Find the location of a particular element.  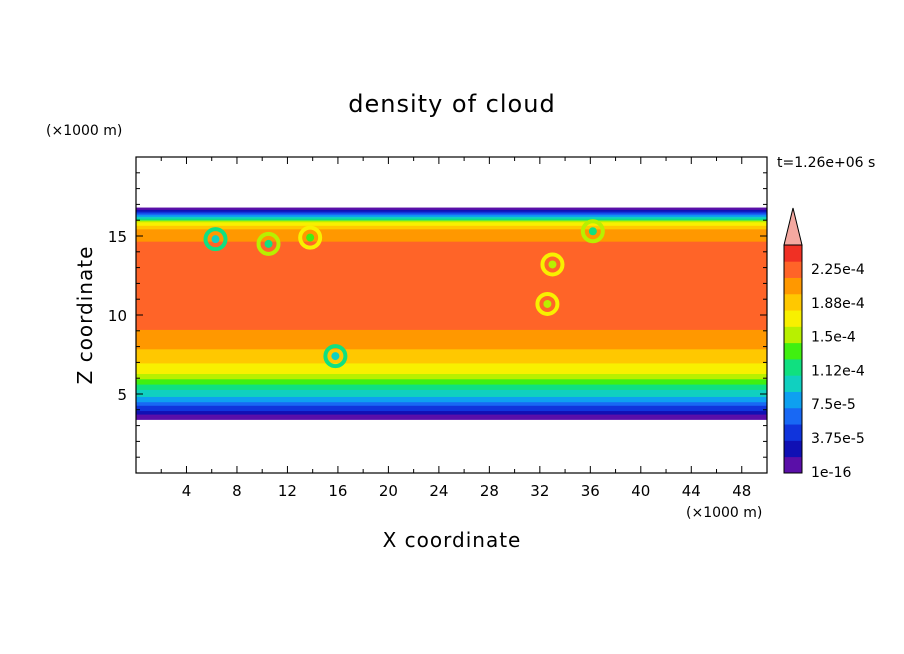

x-tick-label: 20 is located at coordinates (388, 491).